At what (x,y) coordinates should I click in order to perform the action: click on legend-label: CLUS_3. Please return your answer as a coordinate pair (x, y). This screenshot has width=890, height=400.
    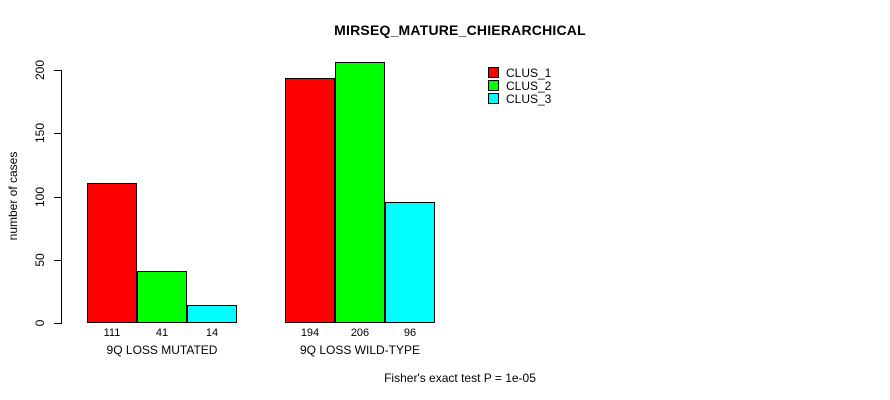
    Looking at the image, I should click on (529, 98).